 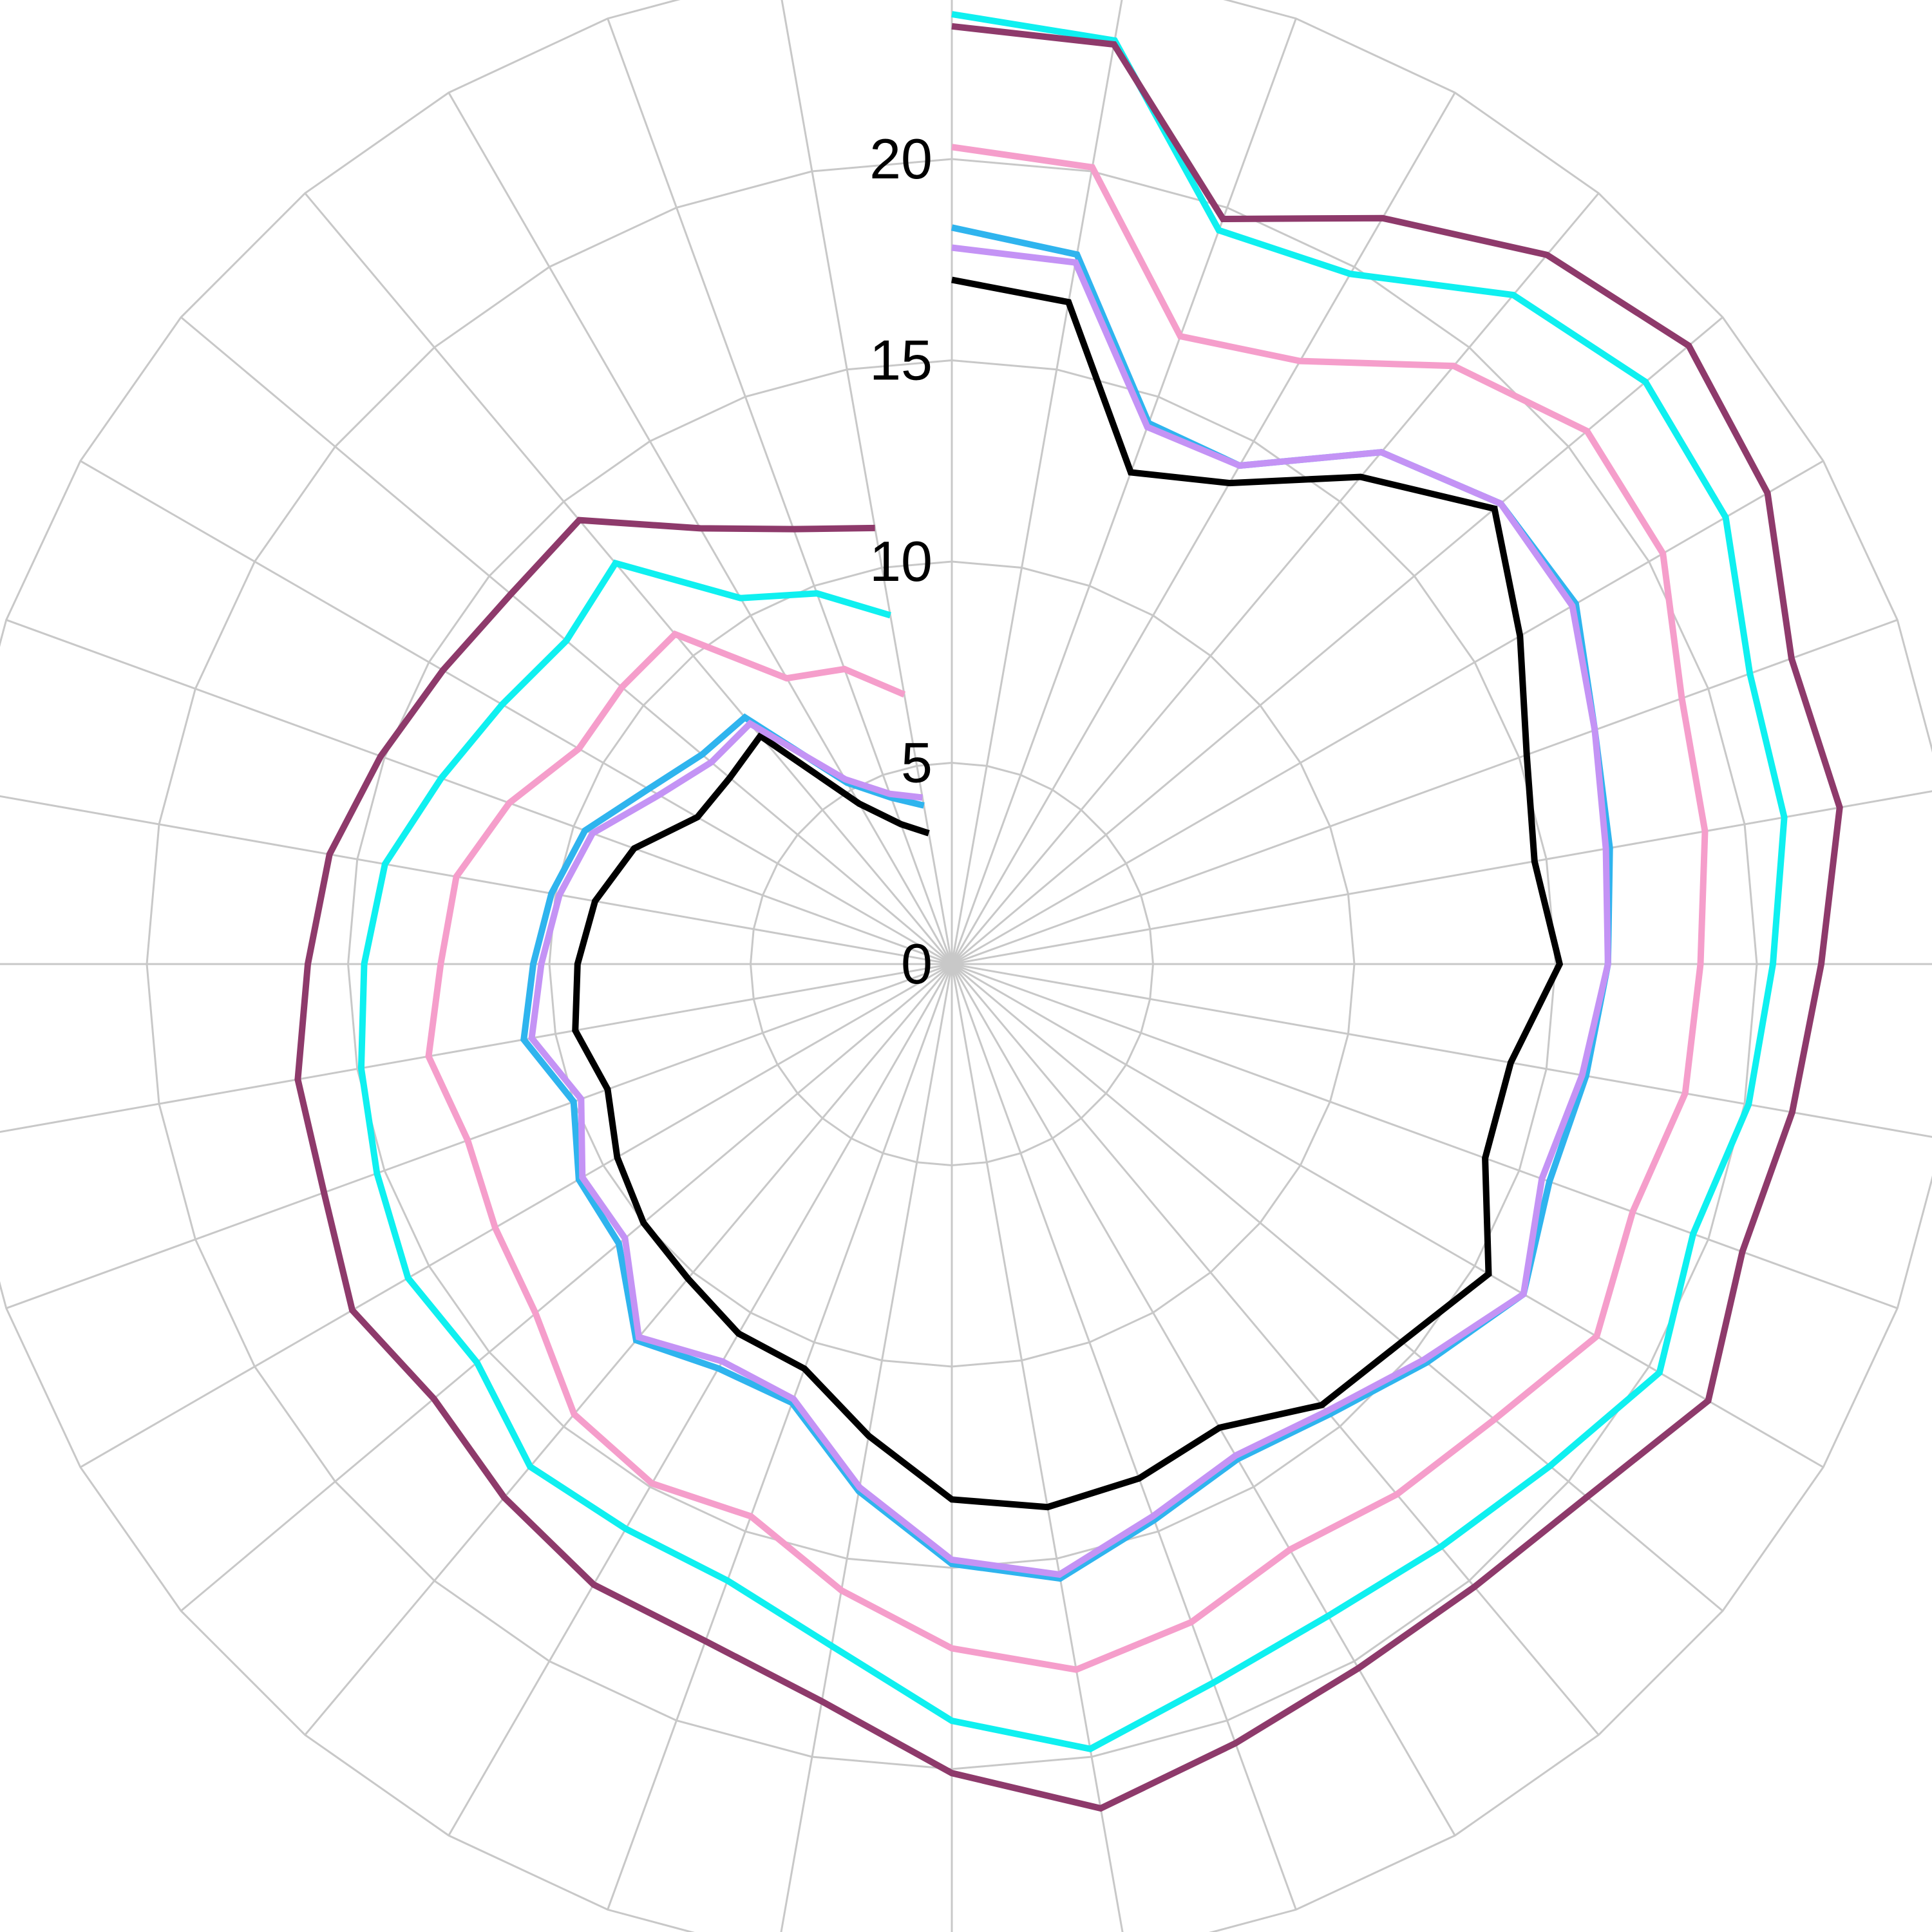 I want to click on radial-tick-labels: 0 5 10 15 20, so click(x=901, y=561).